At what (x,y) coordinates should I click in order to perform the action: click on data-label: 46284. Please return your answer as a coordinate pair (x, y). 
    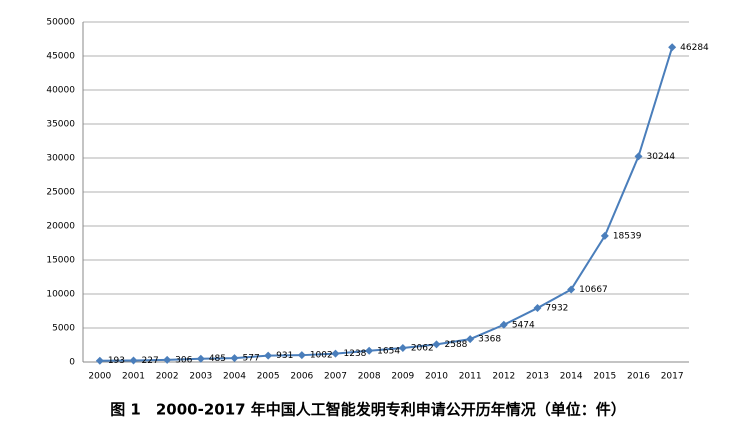
    Looking at the image, I should click on (694, 48).